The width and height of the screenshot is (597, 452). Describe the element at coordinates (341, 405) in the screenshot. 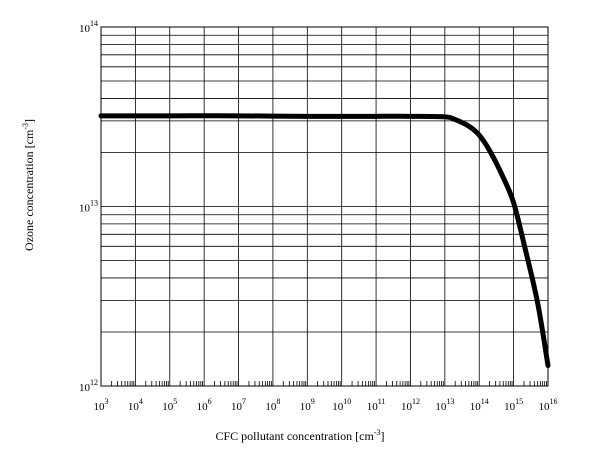

I see `x-tick-label: 10¹⁰` at that location.